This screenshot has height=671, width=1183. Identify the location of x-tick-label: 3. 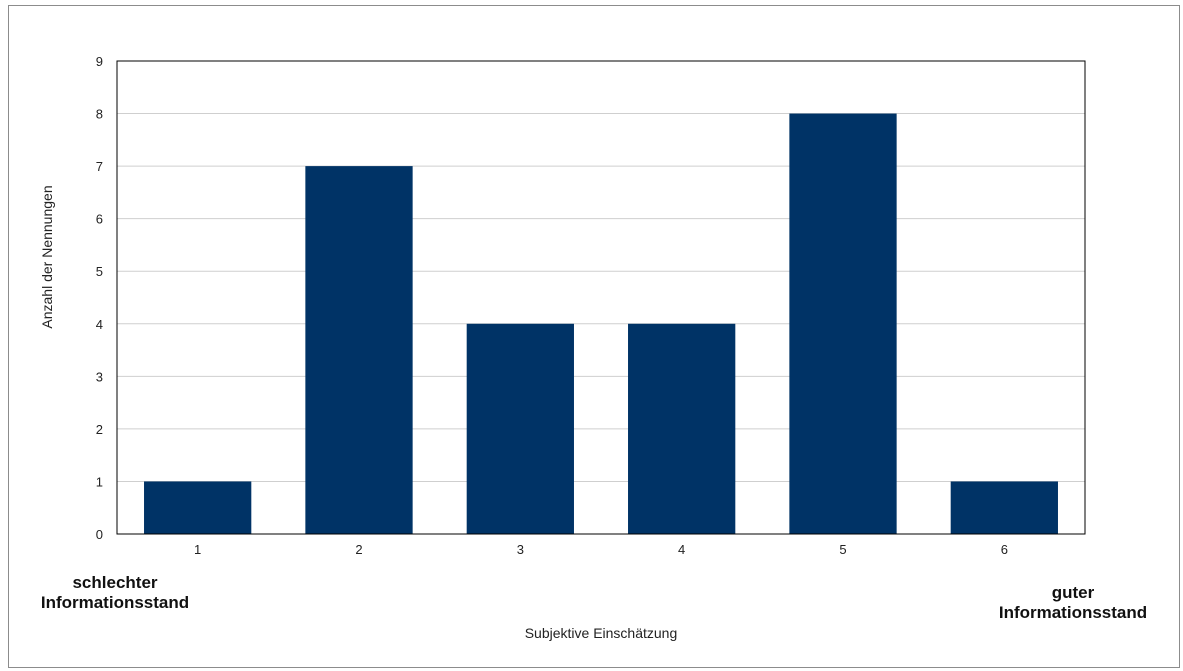
(520, 549).